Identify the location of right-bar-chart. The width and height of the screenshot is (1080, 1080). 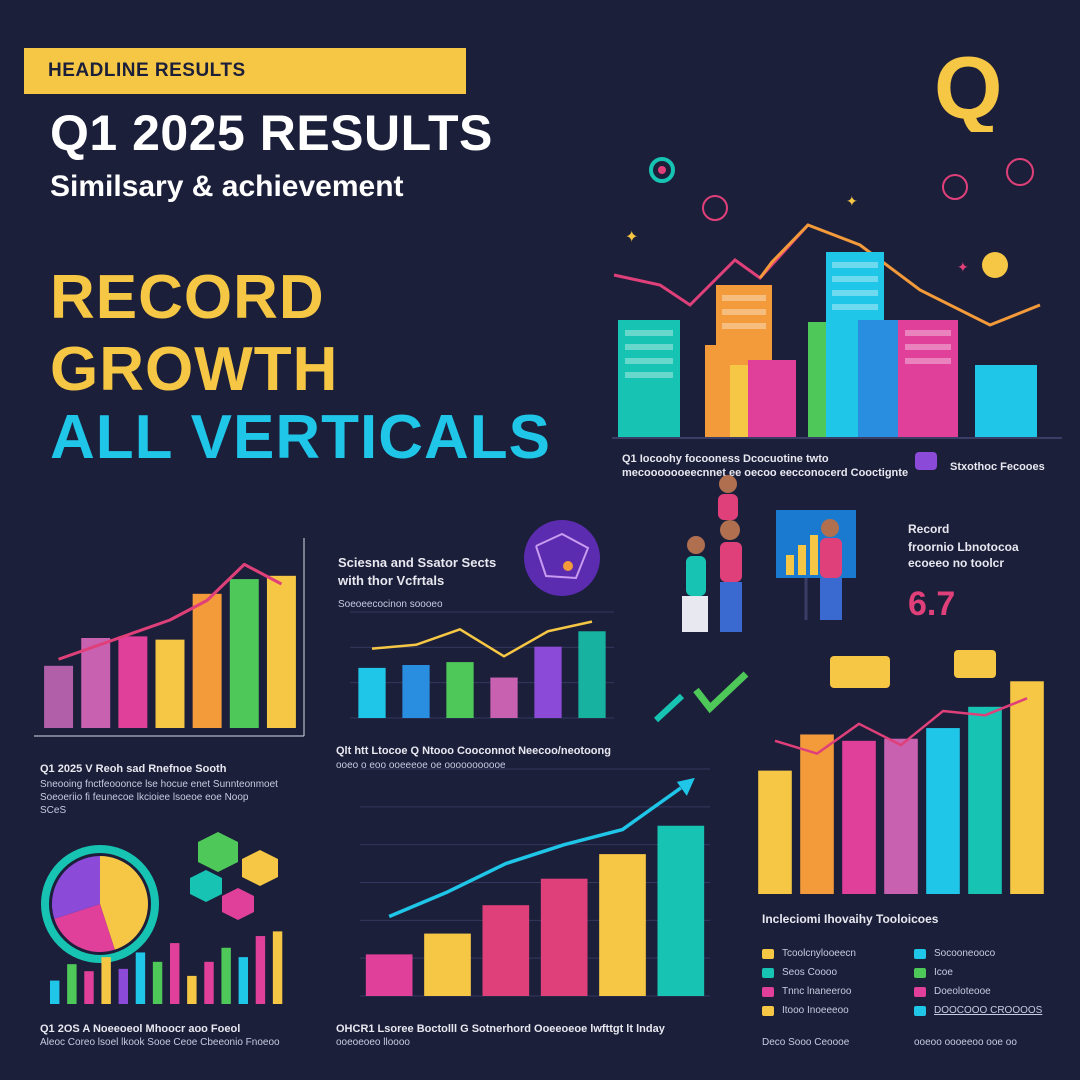
(901, 787).